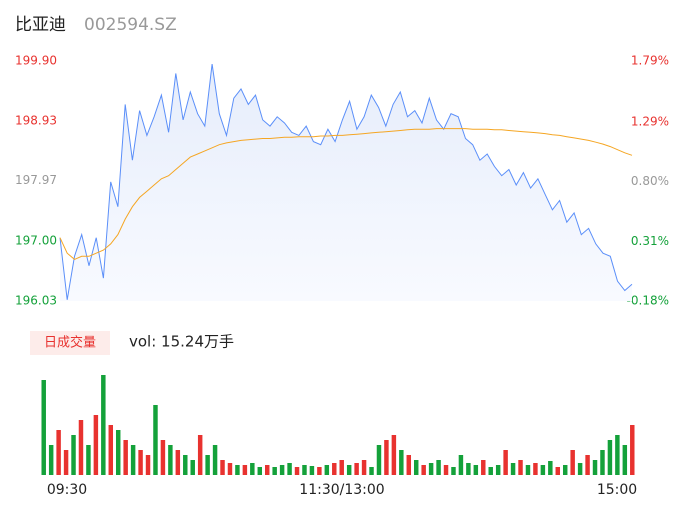 The height and width of the screenshot is (528, 686). I want to click on y2-tick-label: 1.79%, so click(650, 61).